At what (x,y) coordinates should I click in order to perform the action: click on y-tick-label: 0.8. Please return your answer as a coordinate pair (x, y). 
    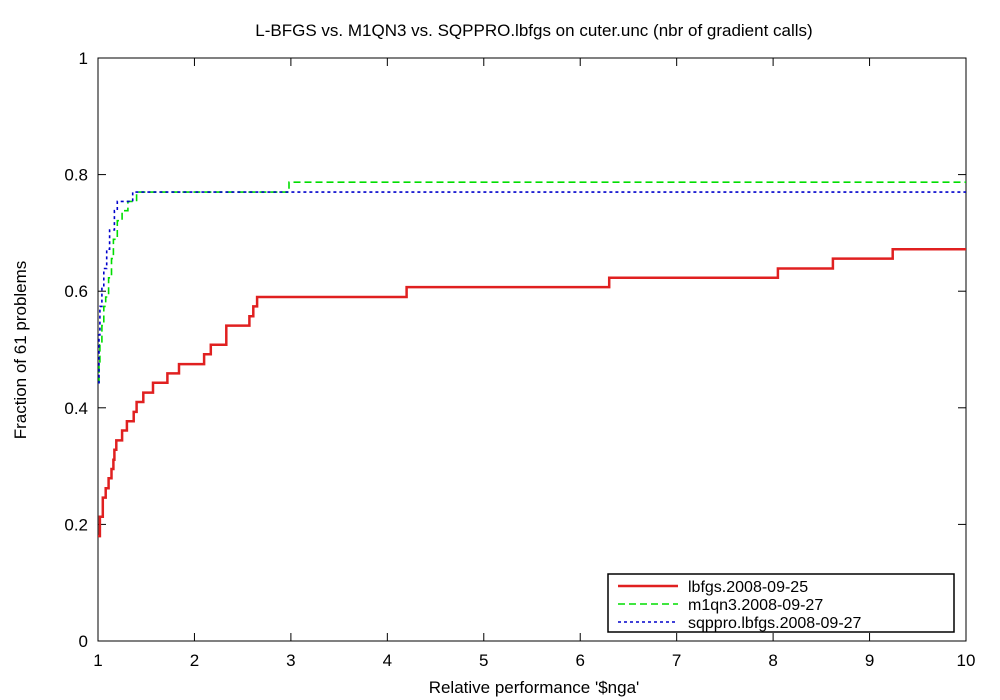
    Looking at the image, I should click on (76, 175).